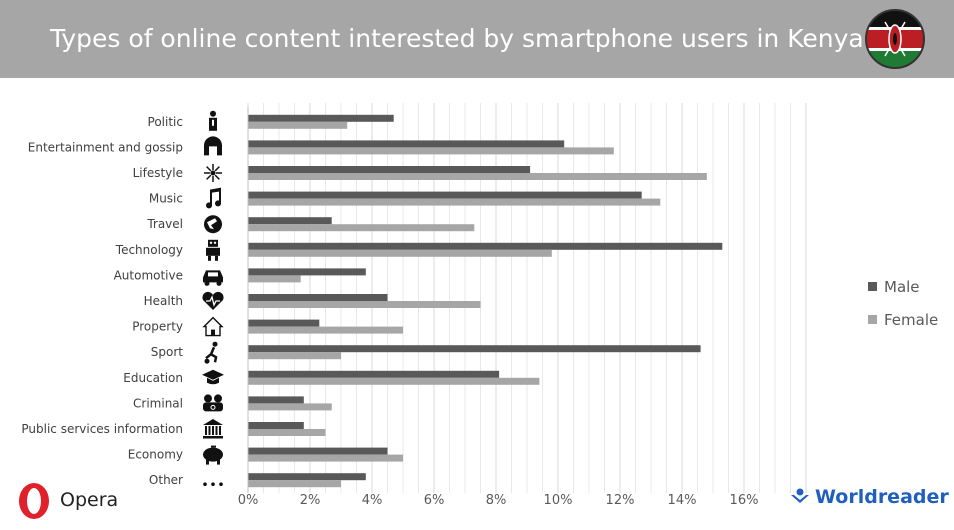 This screenshot has width=954, height=530. Describe the element at coordinates (434, 500) in the screenshot. I see `x-tick-label: 6%` at that location.